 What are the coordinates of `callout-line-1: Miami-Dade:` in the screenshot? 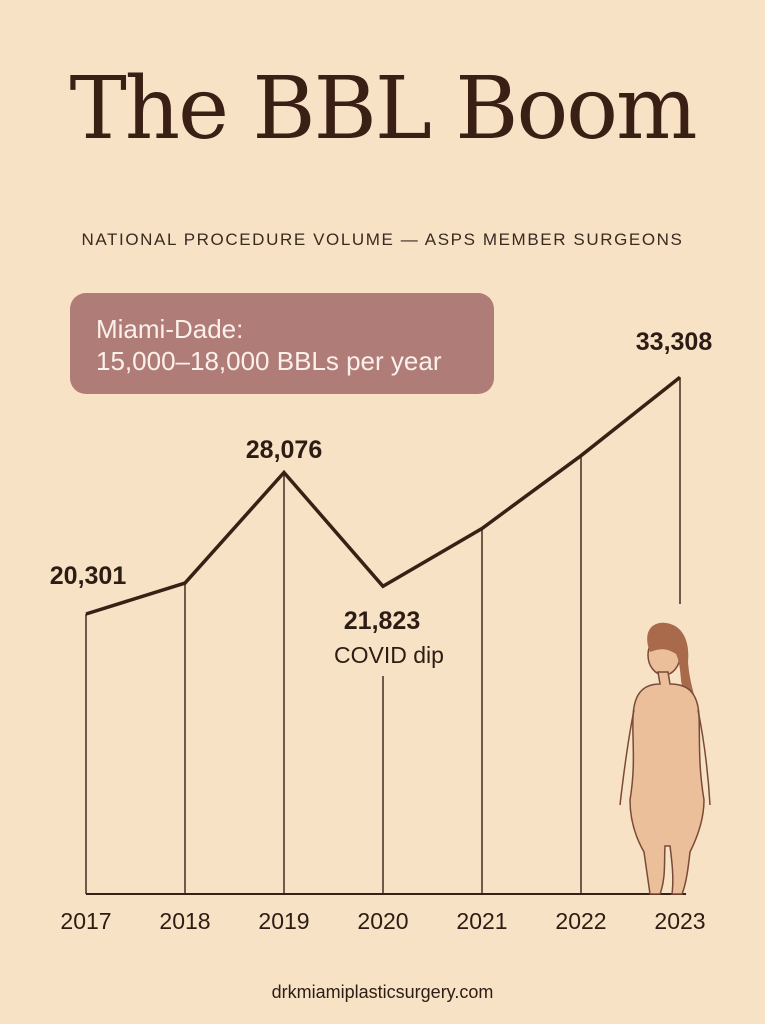 It's located at (170, 329).